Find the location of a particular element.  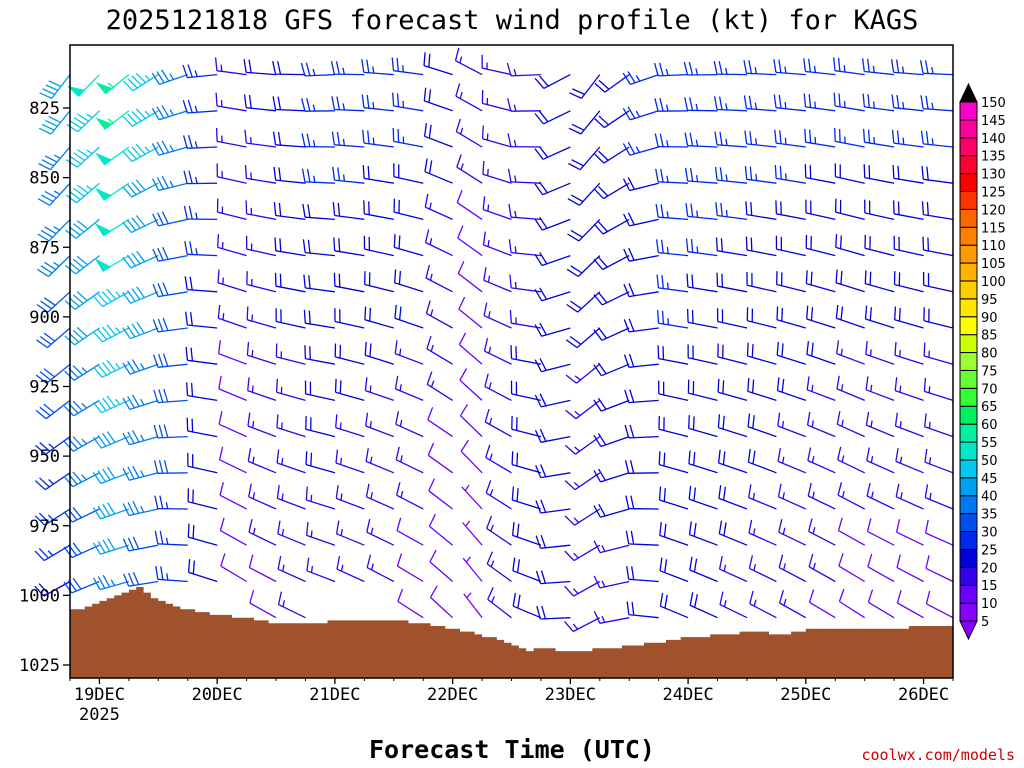

colorbar-label: 5 is located at coordinates (985, 622).